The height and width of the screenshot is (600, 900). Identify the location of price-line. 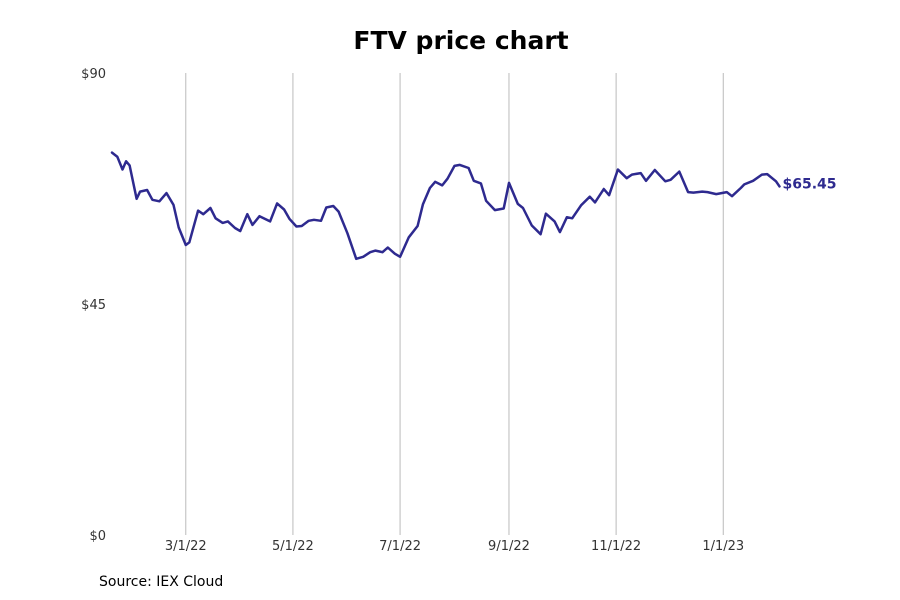
(445, 206).